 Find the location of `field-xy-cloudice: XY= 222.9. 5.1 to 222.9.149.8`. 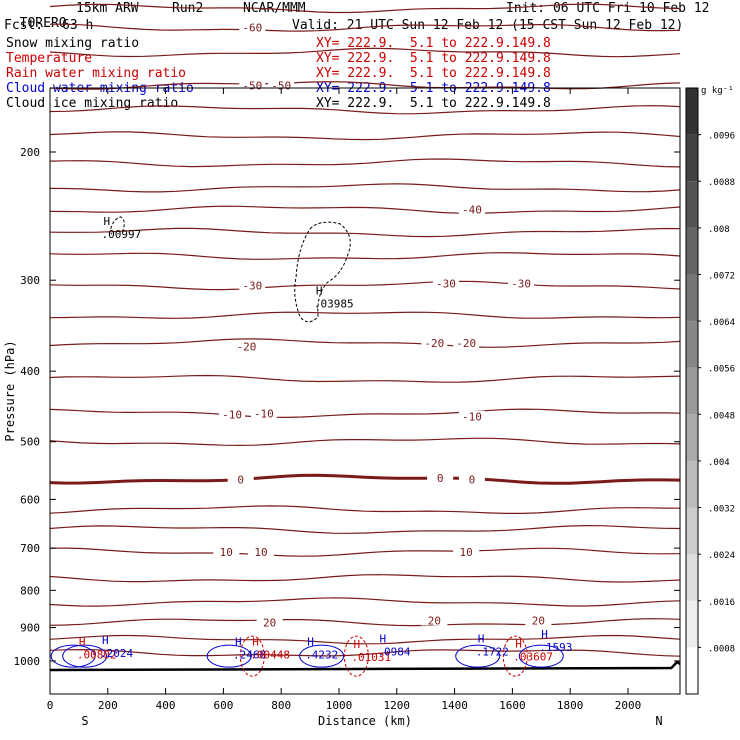

field-xy-cloudice: XY= 222.9. 5.1 to 222.9.149.8 is located at coordinates (433, 103).